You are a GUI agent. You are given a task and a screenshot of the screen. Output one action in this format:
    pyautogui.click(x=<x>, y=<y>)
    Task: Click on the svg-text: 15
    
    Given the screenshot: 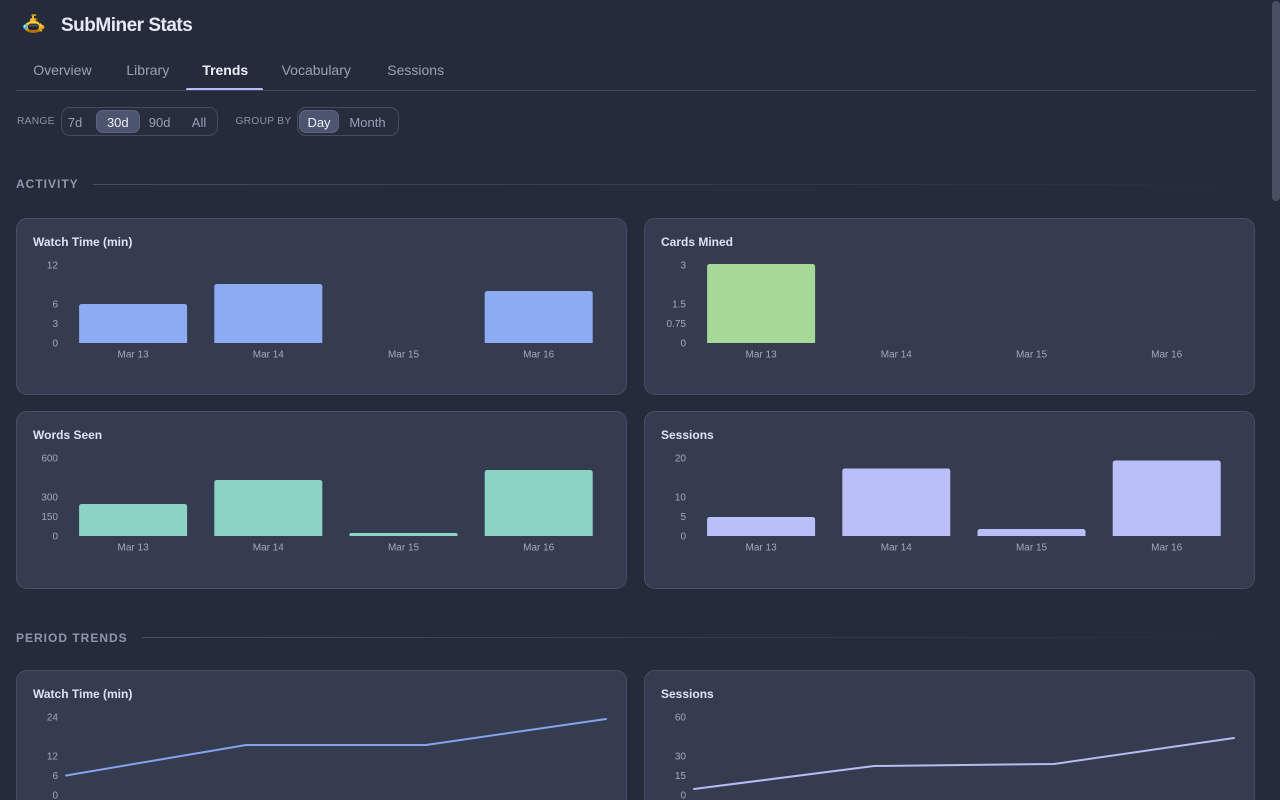 What is the action you would take?
    pyautogui.click(x=681, y=776)
    